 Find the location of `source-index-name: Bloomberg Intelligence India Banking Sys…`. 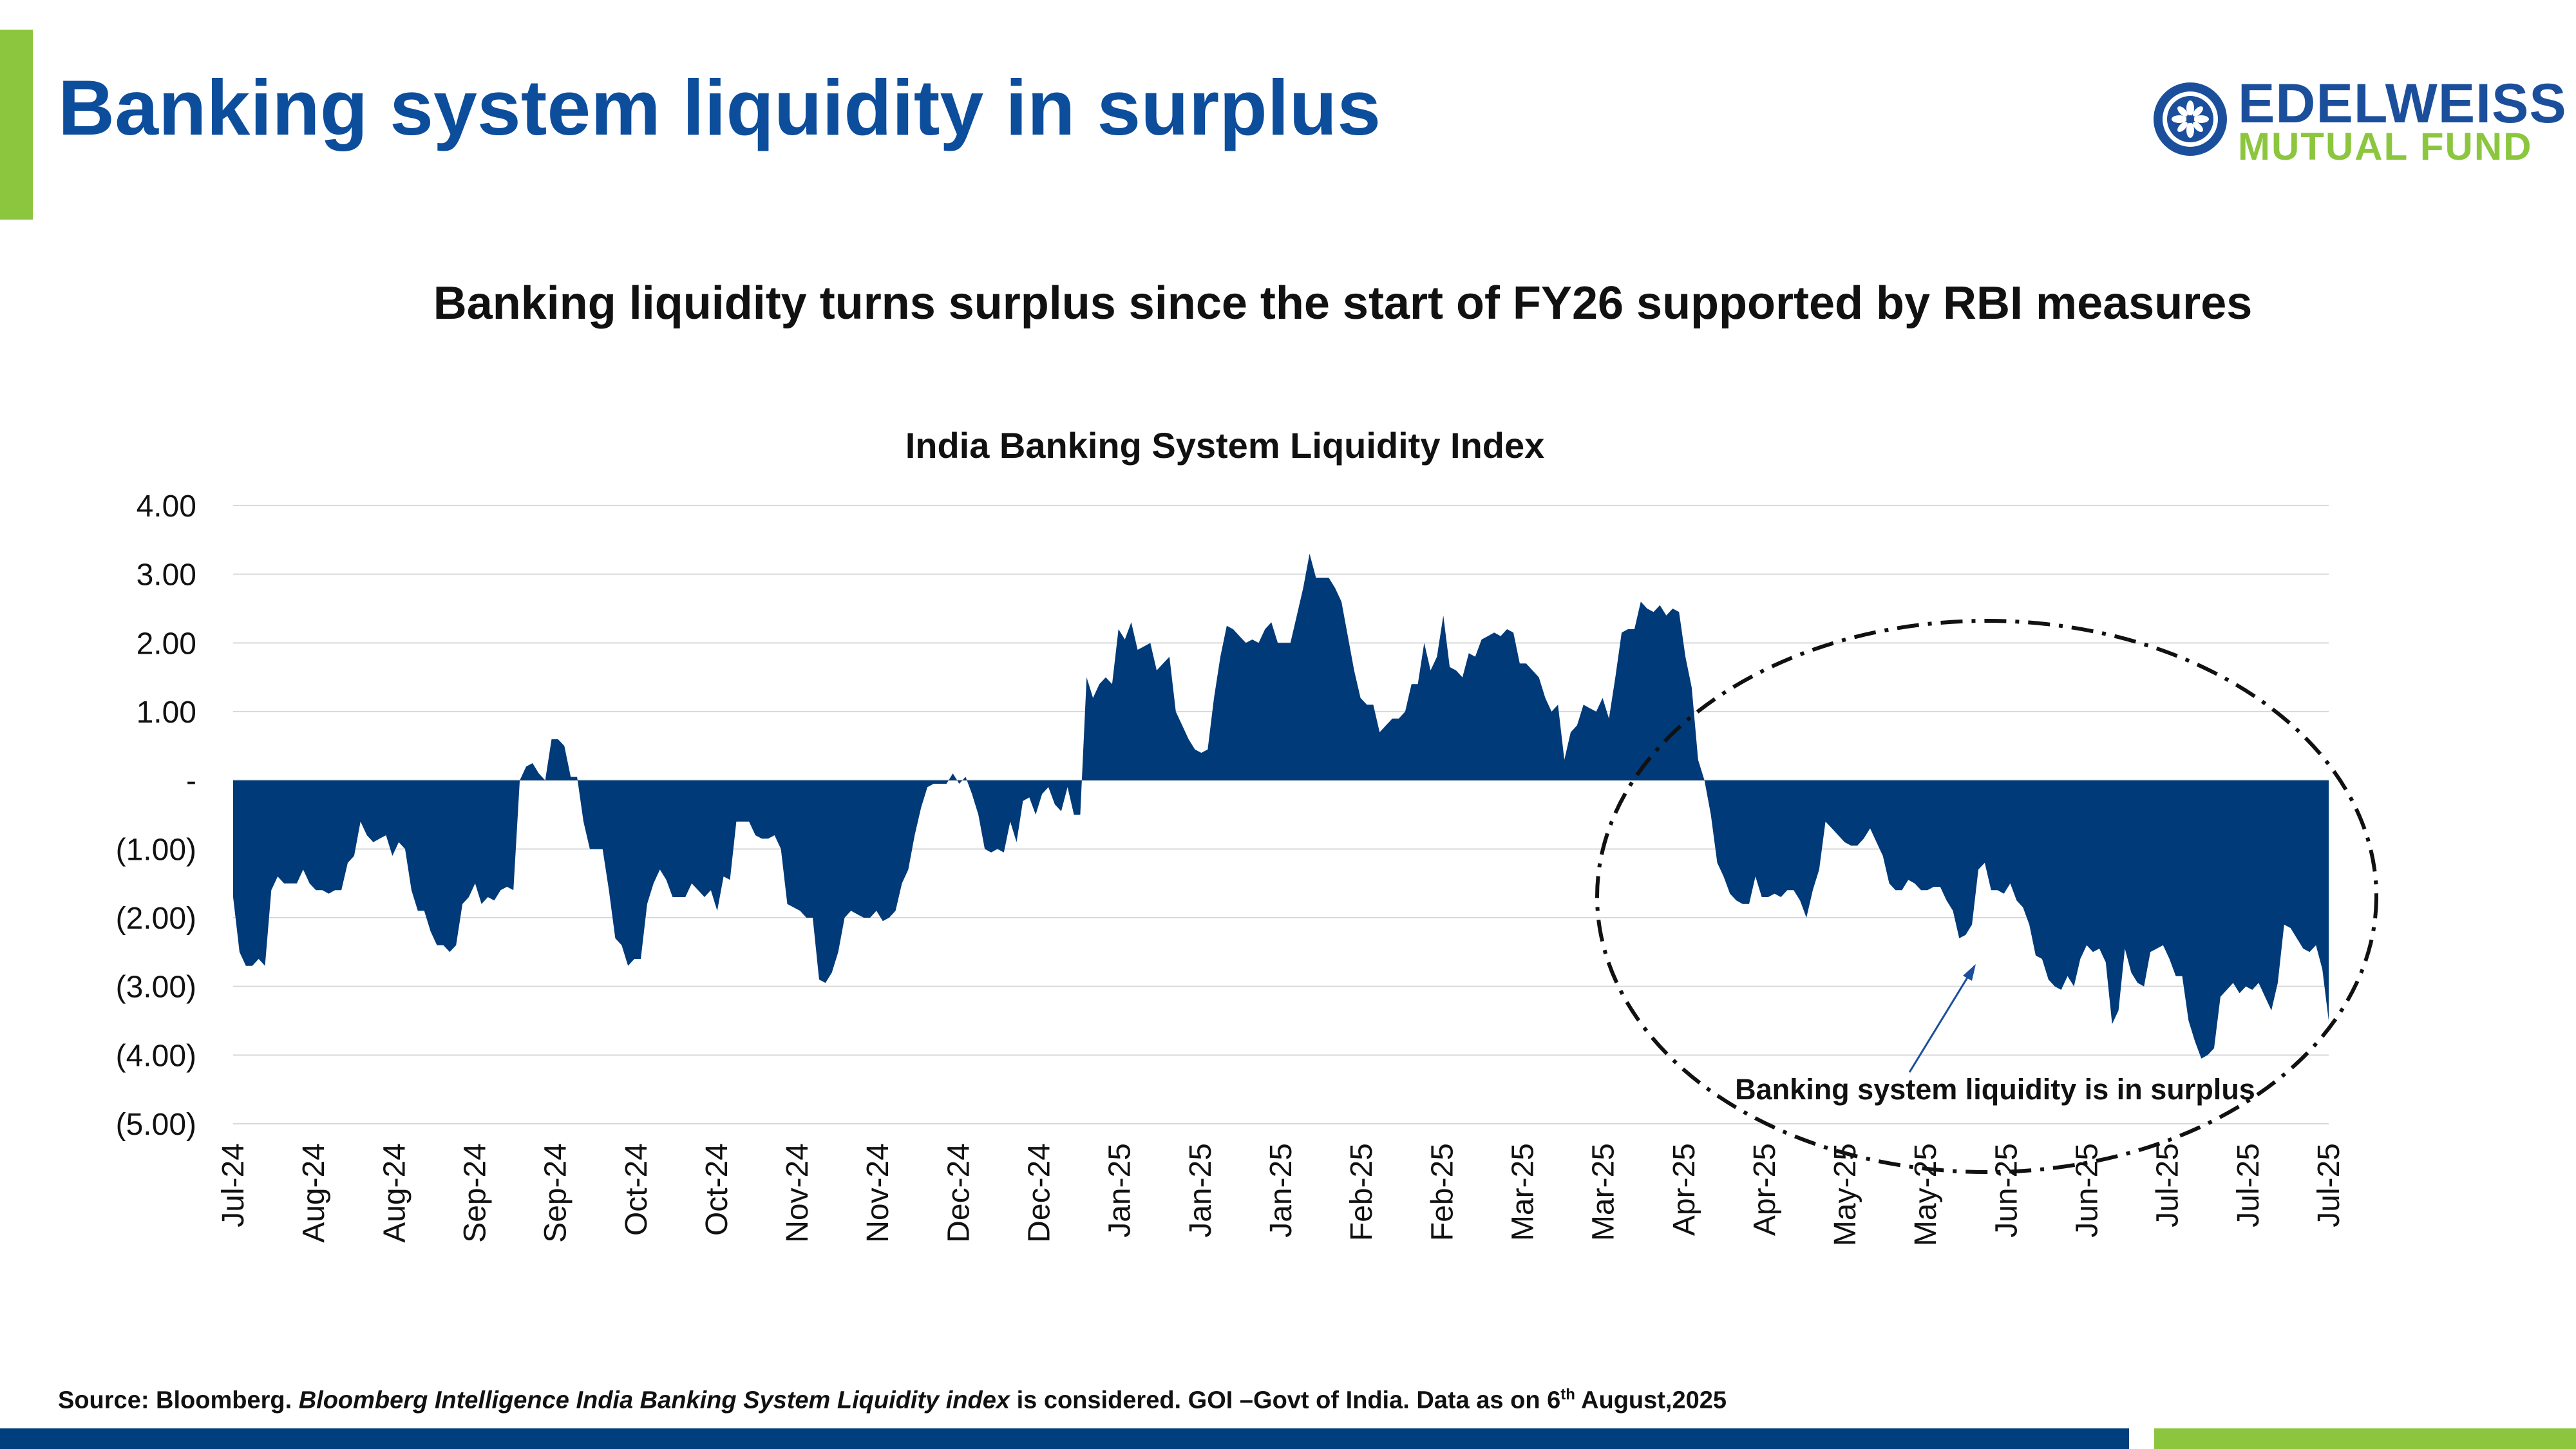

source-index-name: Bloomberg Intelligence India Banking Sys… is located at coordinates (654, 1401).